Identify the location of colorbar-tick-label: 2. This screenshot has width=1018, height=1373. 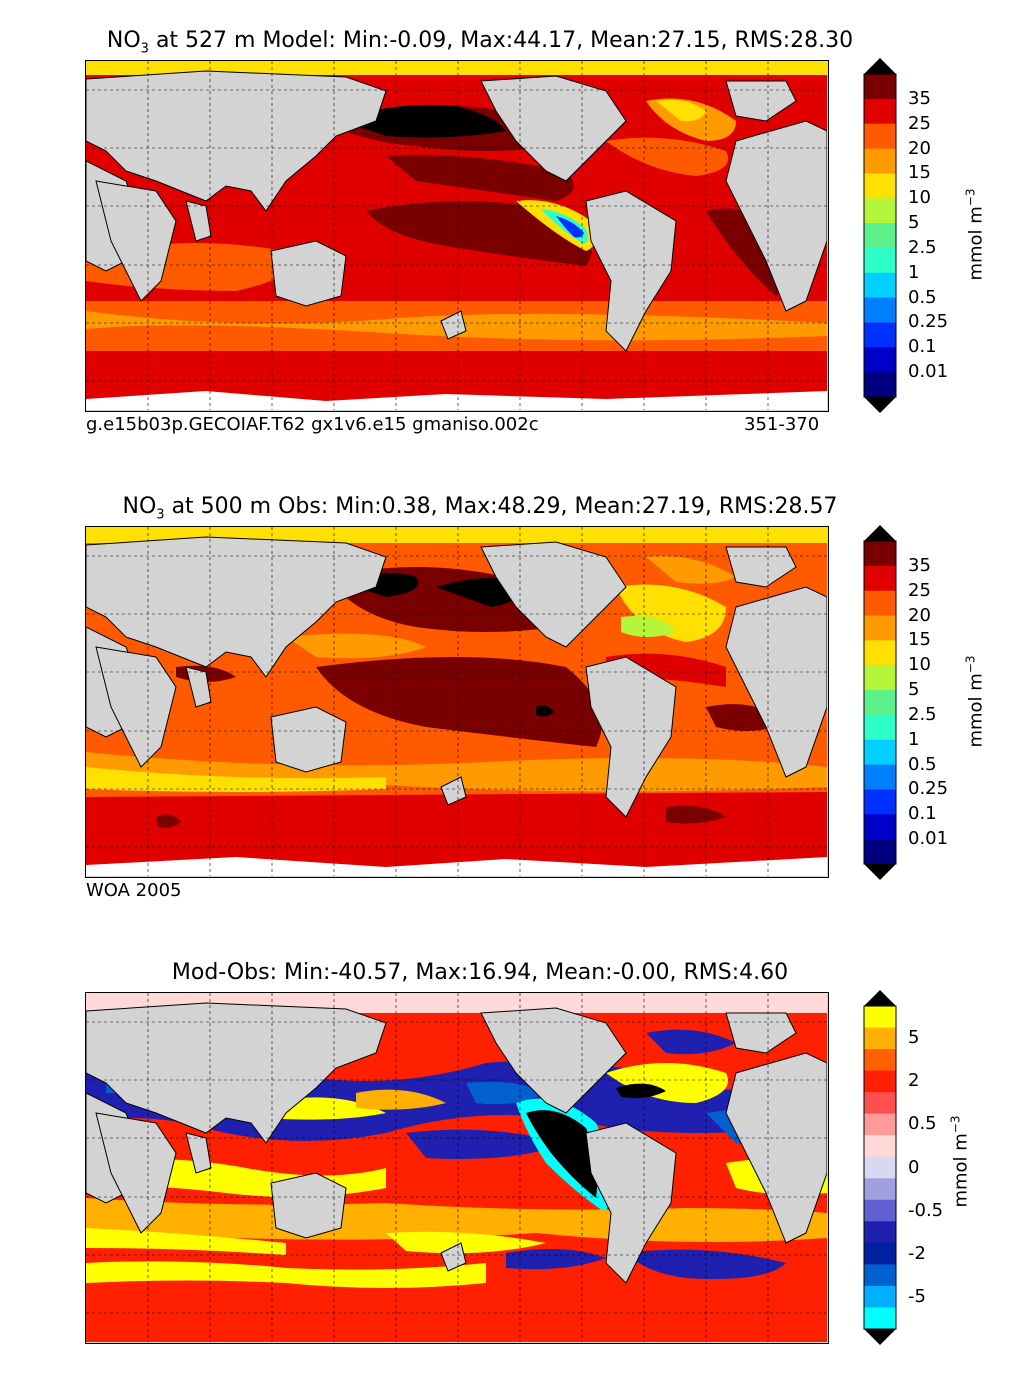
(914, 1081).